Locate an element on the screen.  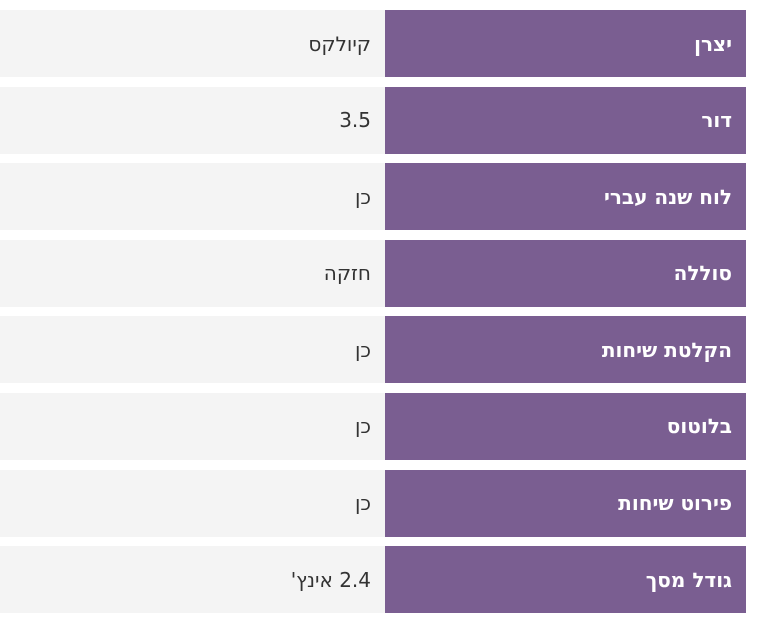
spec-row: לוח שנה עברי כן is located at coordinates (373, 197).